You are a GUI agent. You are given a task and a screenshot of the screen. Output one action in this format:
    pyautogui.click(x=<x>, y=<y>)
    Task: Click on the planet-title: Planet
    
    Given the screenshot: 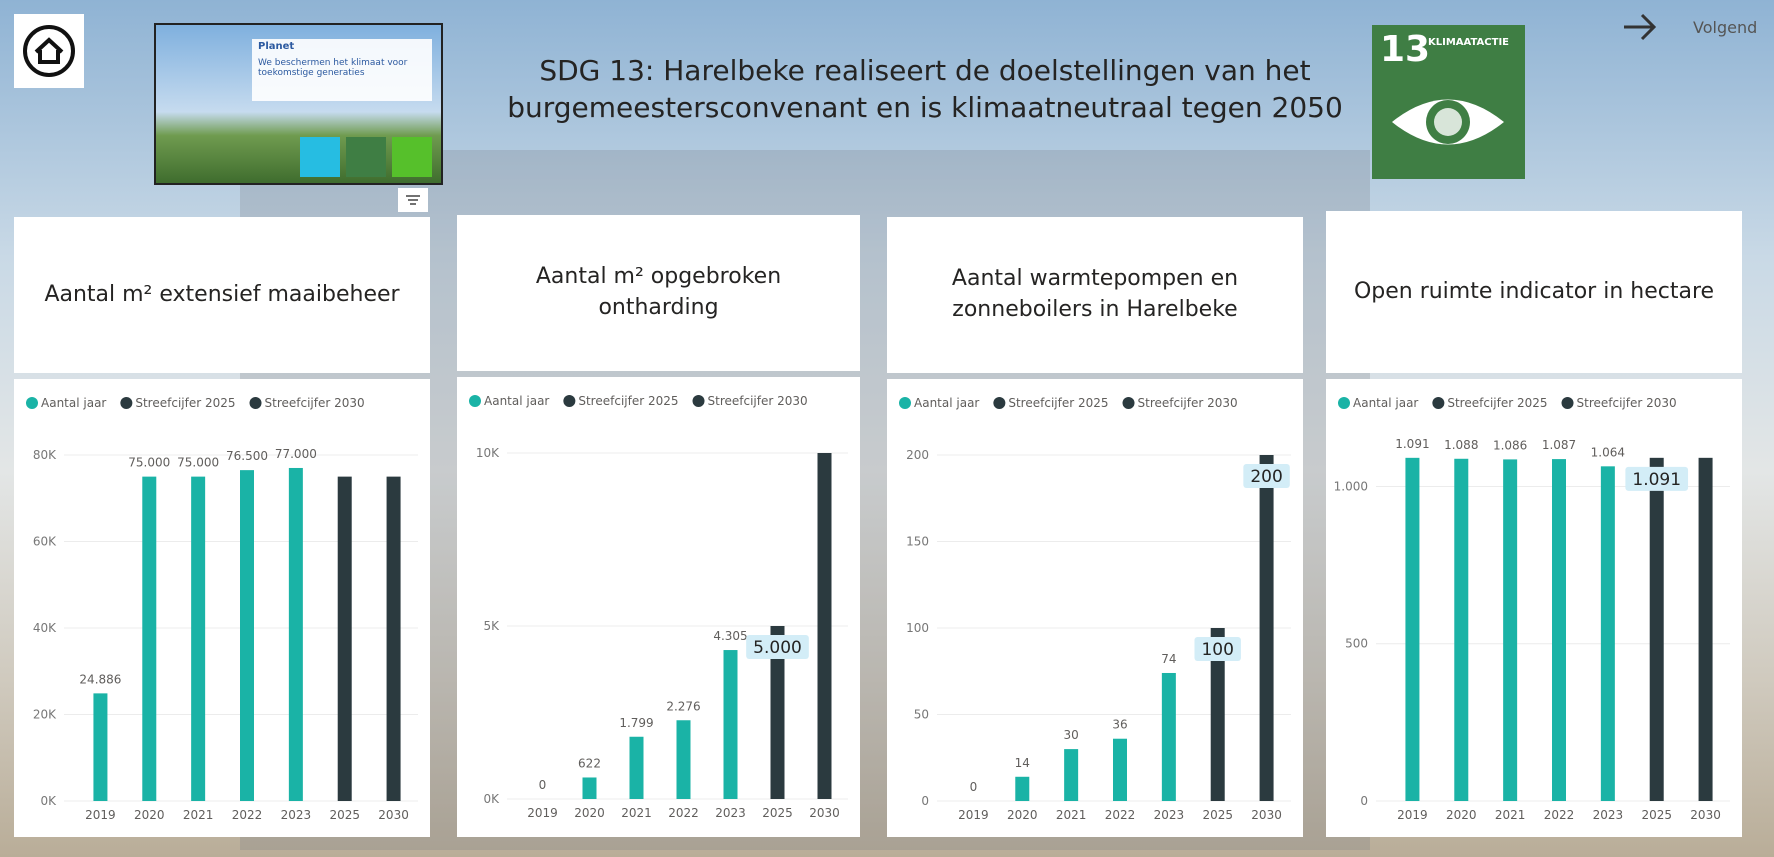 What is the action you would take?
    pyautogui.click(x=276, y=46)
    